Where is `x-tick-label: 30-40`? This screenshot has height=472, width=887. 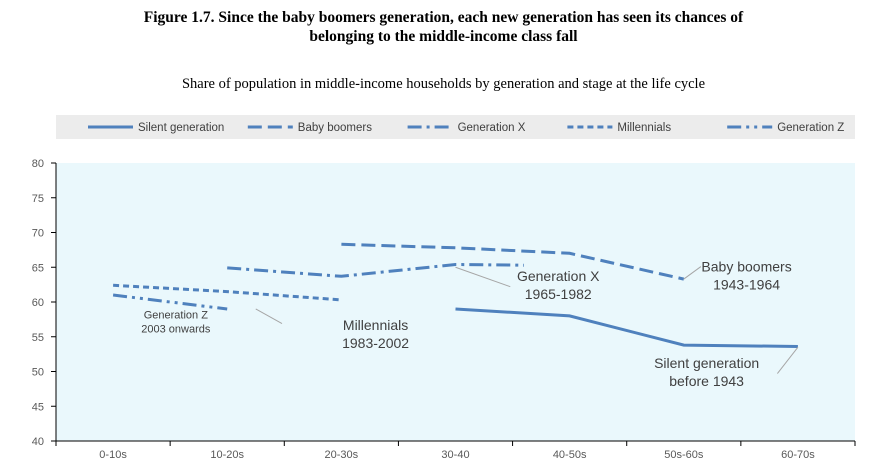
x-tick-label: 30-40 is located at coordinates (455, 455).